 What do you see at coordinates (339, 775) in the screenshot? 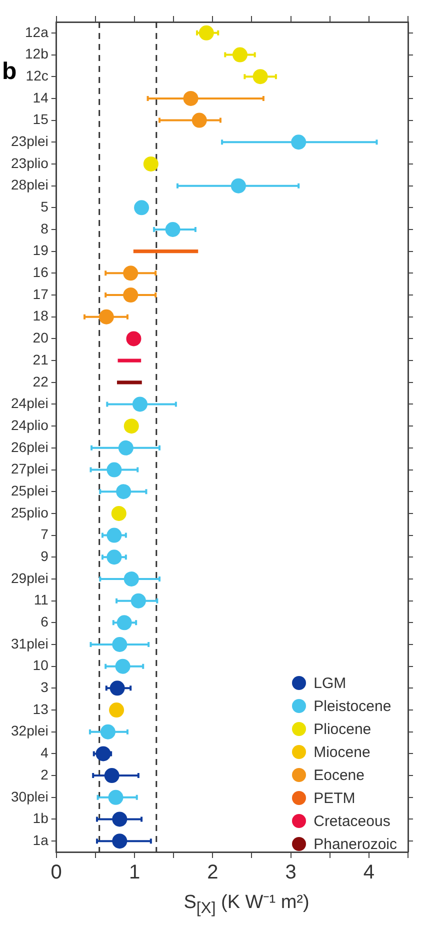
I see `legend-label: Eocene` at bounding box center [339, 775].